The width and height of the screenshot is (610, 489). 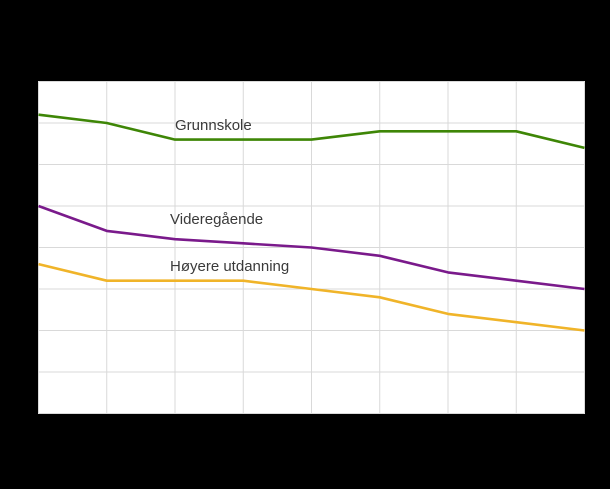 What do you see at coordinates (311, 131) in the screenshot?
I see `series-line-grunnskole` at bounding box center [311, 131].